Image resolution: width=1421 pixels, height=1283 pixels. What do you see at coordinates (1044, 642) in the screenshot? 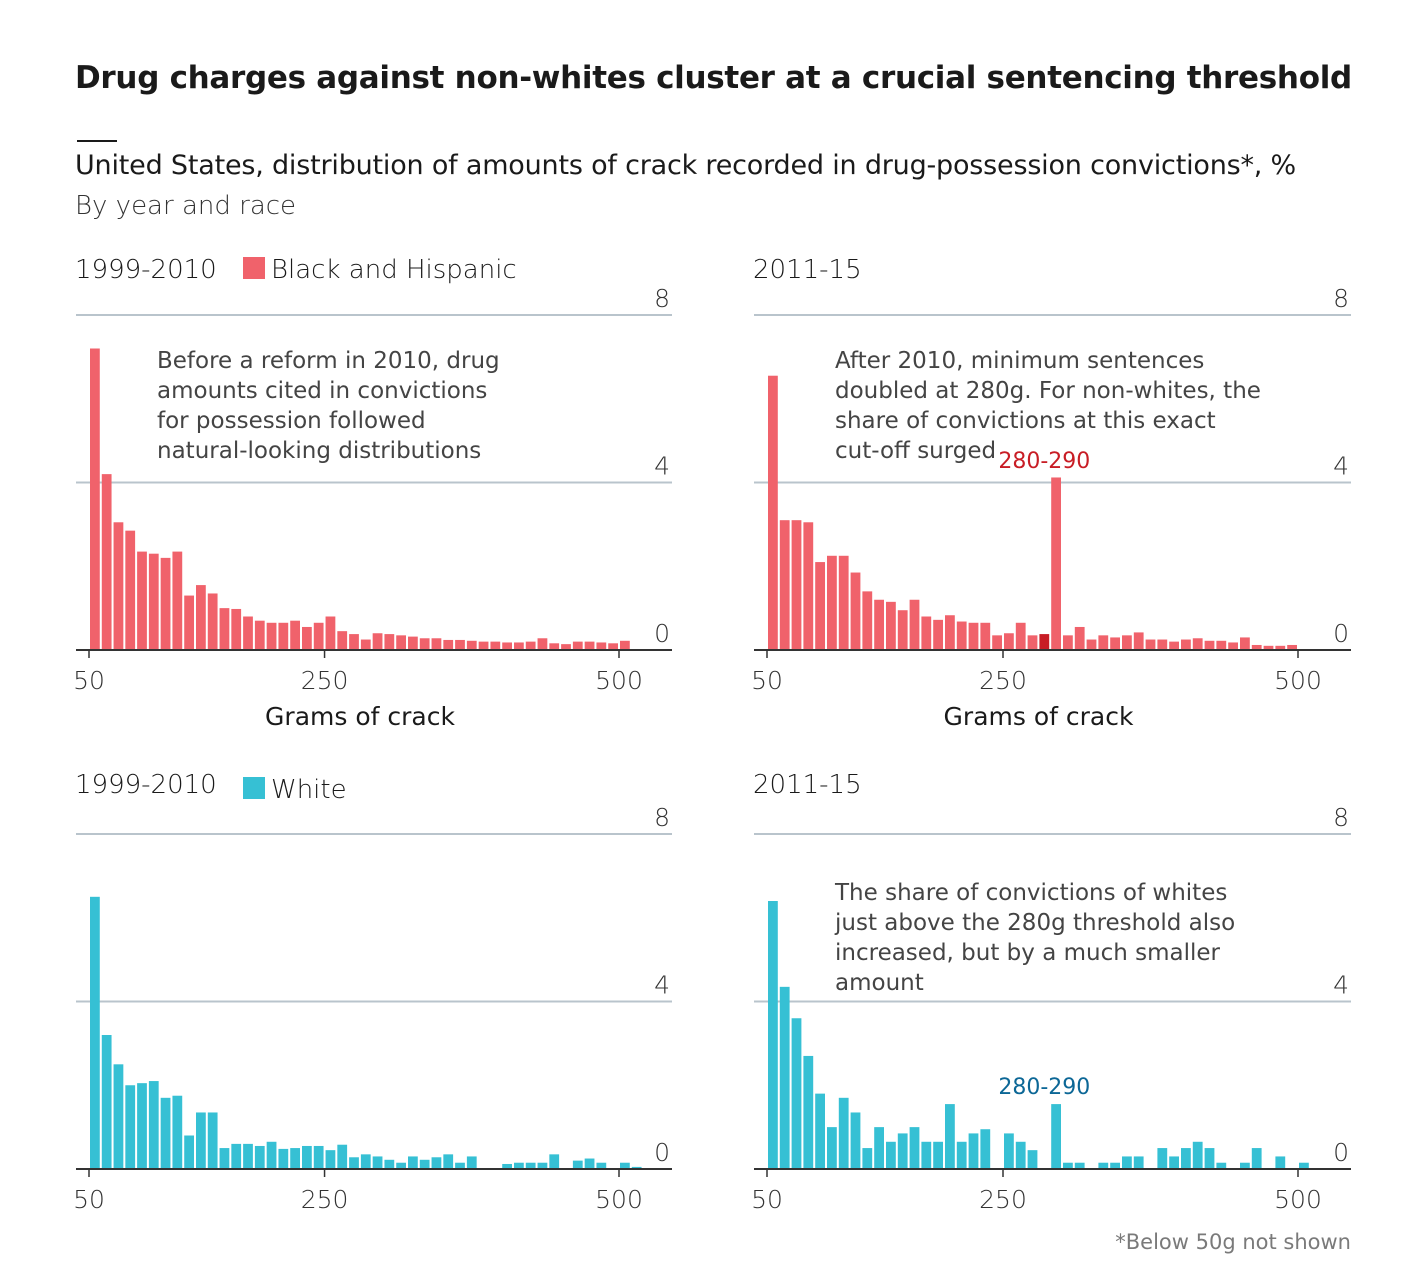
I see `bh-2011-15-bar-highlight` at bounding box center [1044, 642].